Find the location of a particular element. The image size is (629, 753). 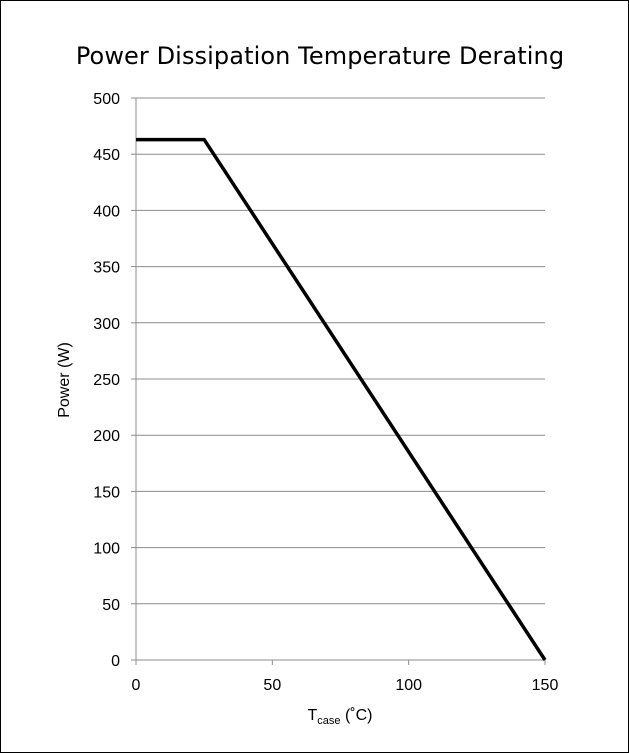

x-axis-label-sub: case is located at coordinates (328, 721).